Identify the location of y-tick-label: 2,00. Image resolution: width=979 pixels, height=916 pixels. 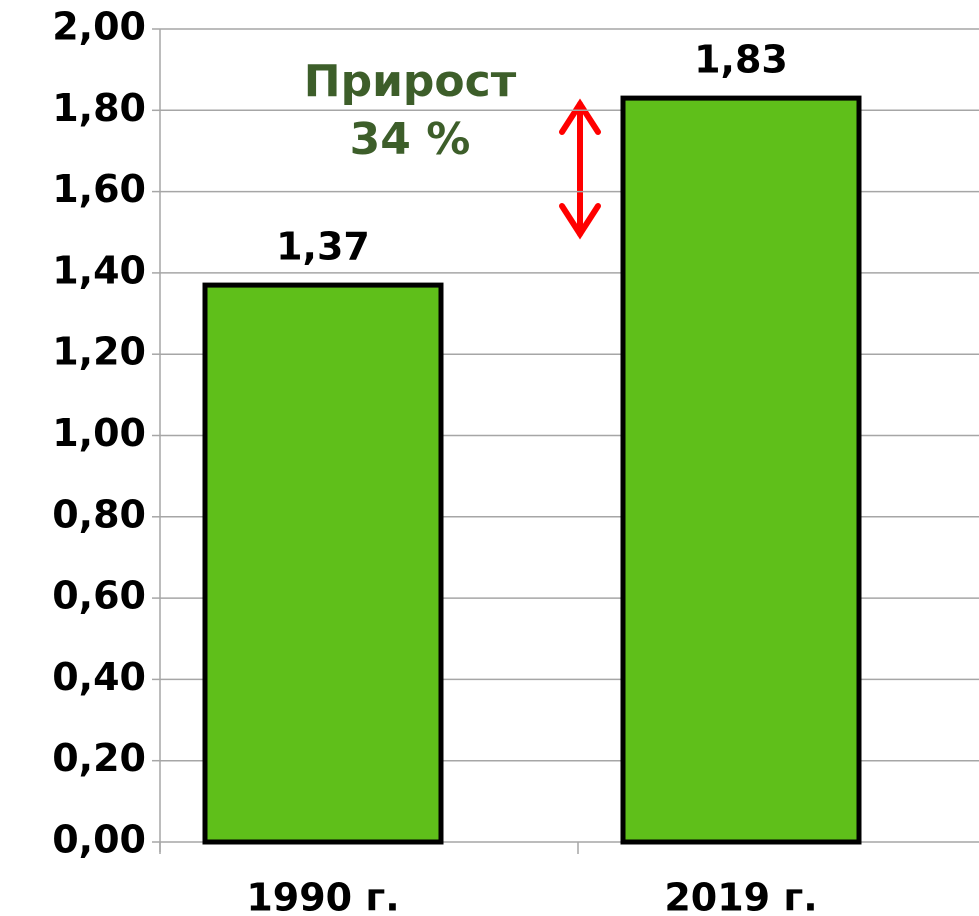
(99, 27).